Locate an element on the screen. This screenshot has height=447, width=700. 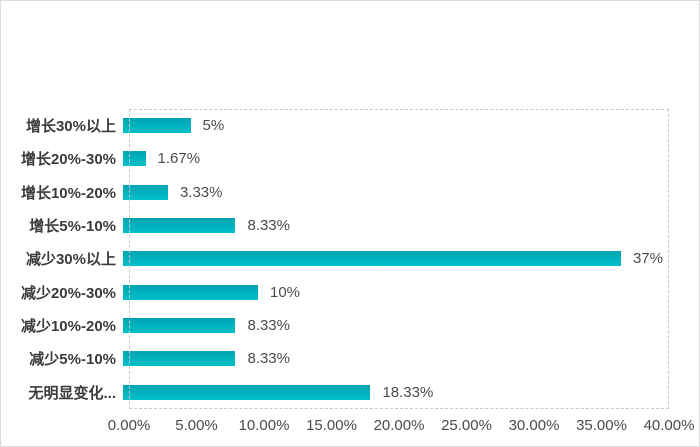
table-row: 增长30%以上 5% is located at coordinates (335, 125).